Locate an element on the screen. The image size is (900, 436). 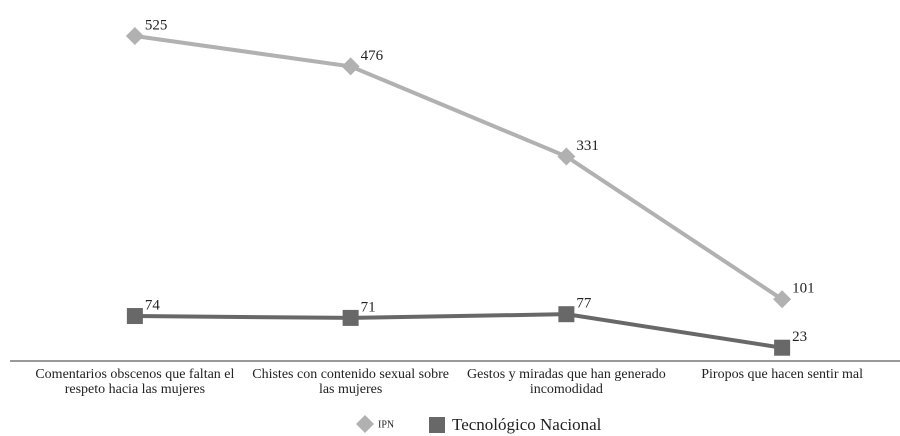
legend-label: Tecnológico Nacional is located at coordinates (527, 424).